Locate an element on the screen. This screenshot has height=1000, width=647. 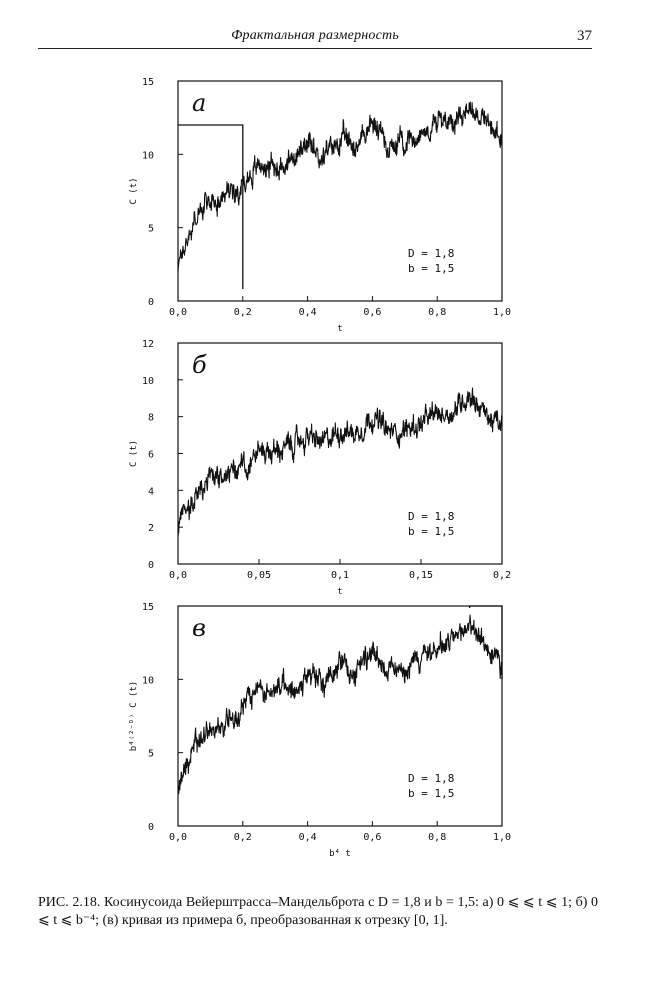
running-title: Фрактальная размерность is located at coordinates (315, 35).